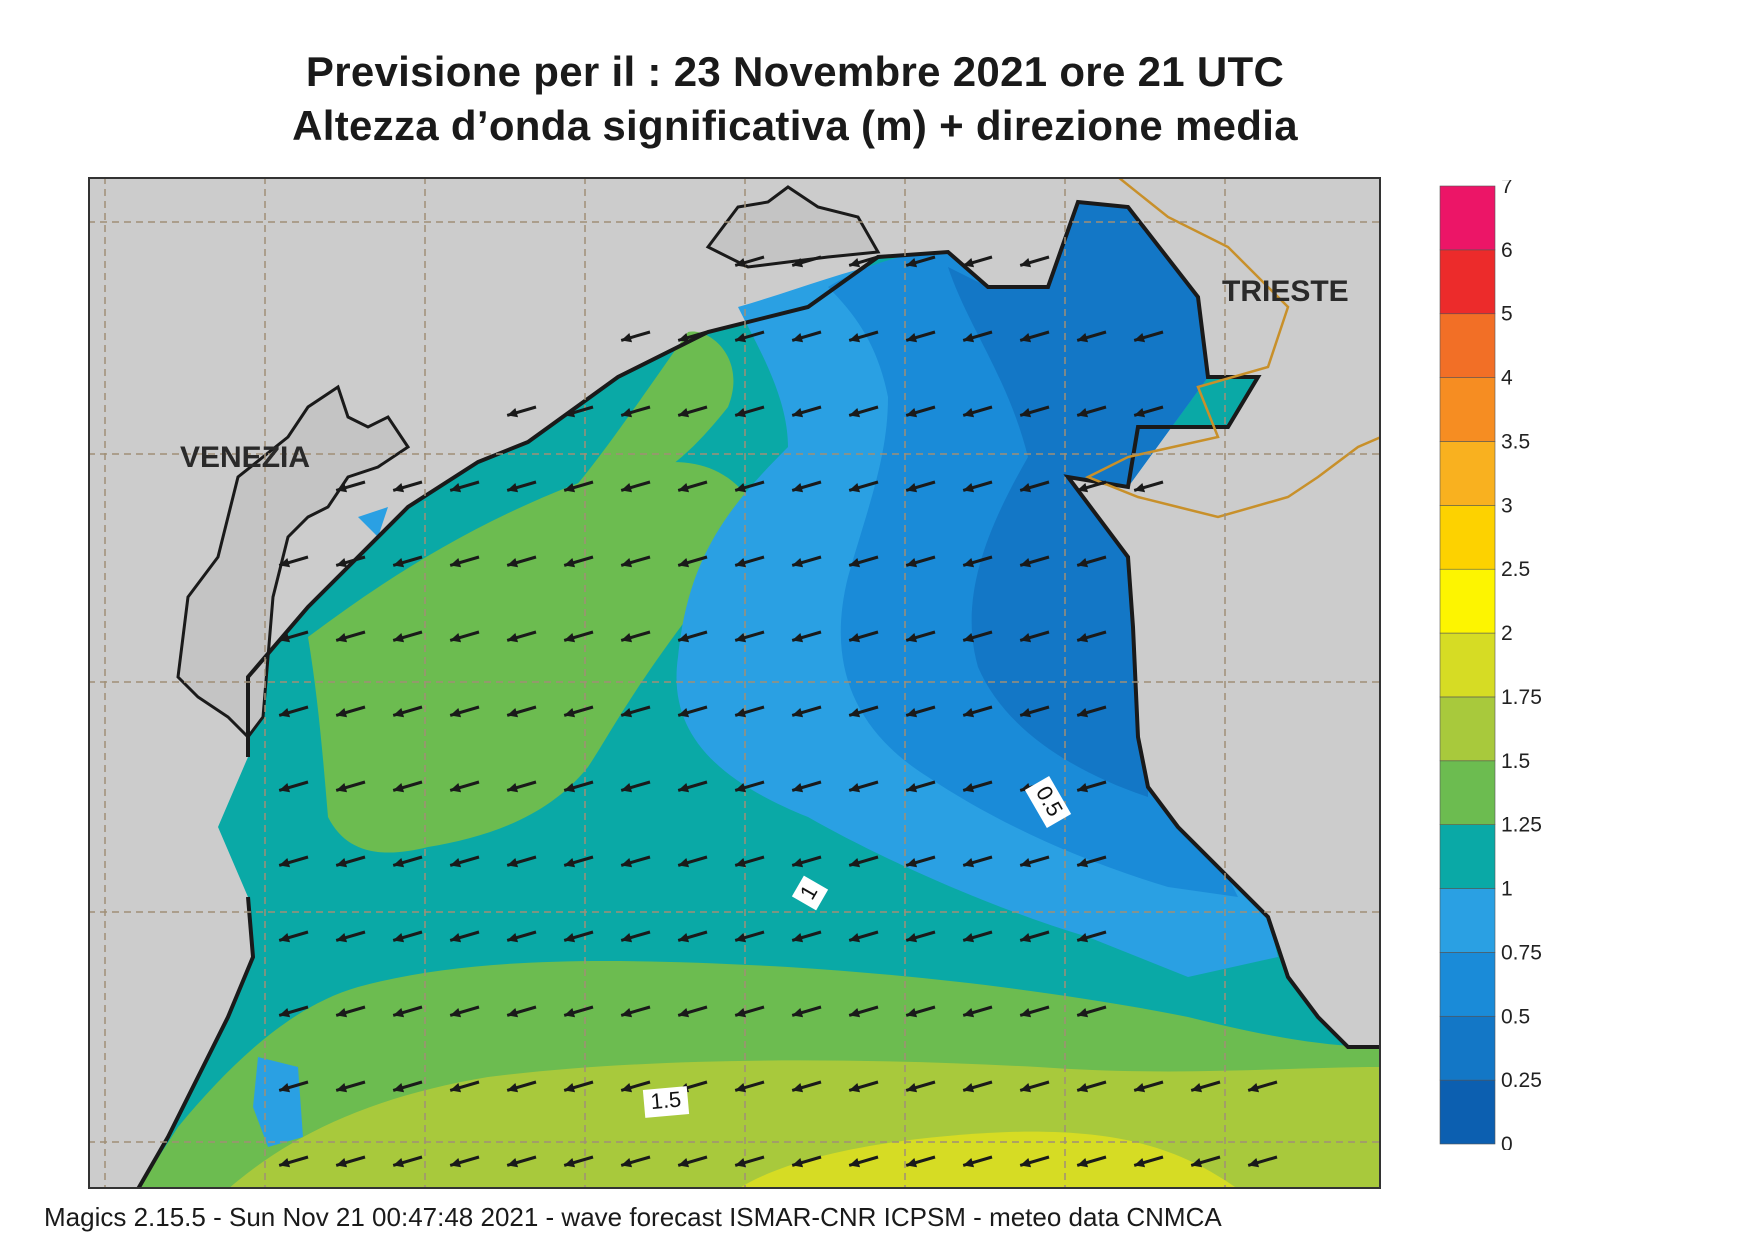 The image size is (1755, 1242). Describe the element at coordinates (810, 893) in the screenshot. I see `contour-label-1: 1` at that location.